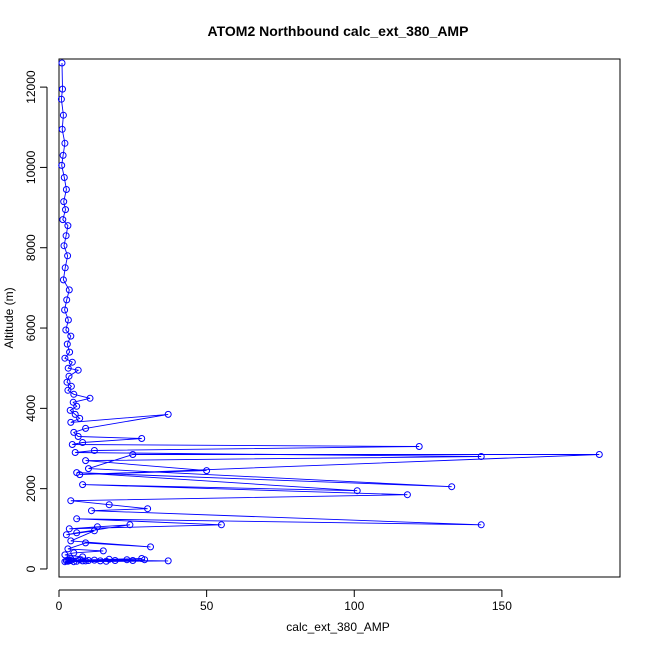 This screenshot has width=650, height=650. I want to click on x-axis: 0 50 100 150, so click(284, 601).